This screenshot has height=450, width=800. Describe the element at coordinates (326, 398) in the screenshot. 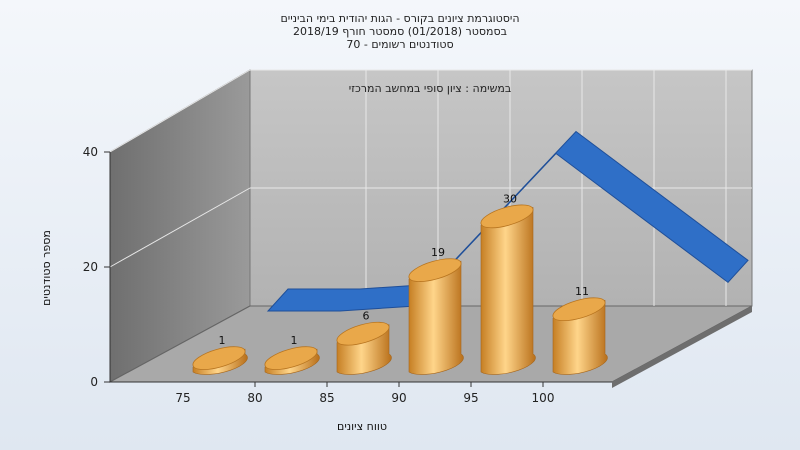

I see `x-tick-label: 85` at that location.